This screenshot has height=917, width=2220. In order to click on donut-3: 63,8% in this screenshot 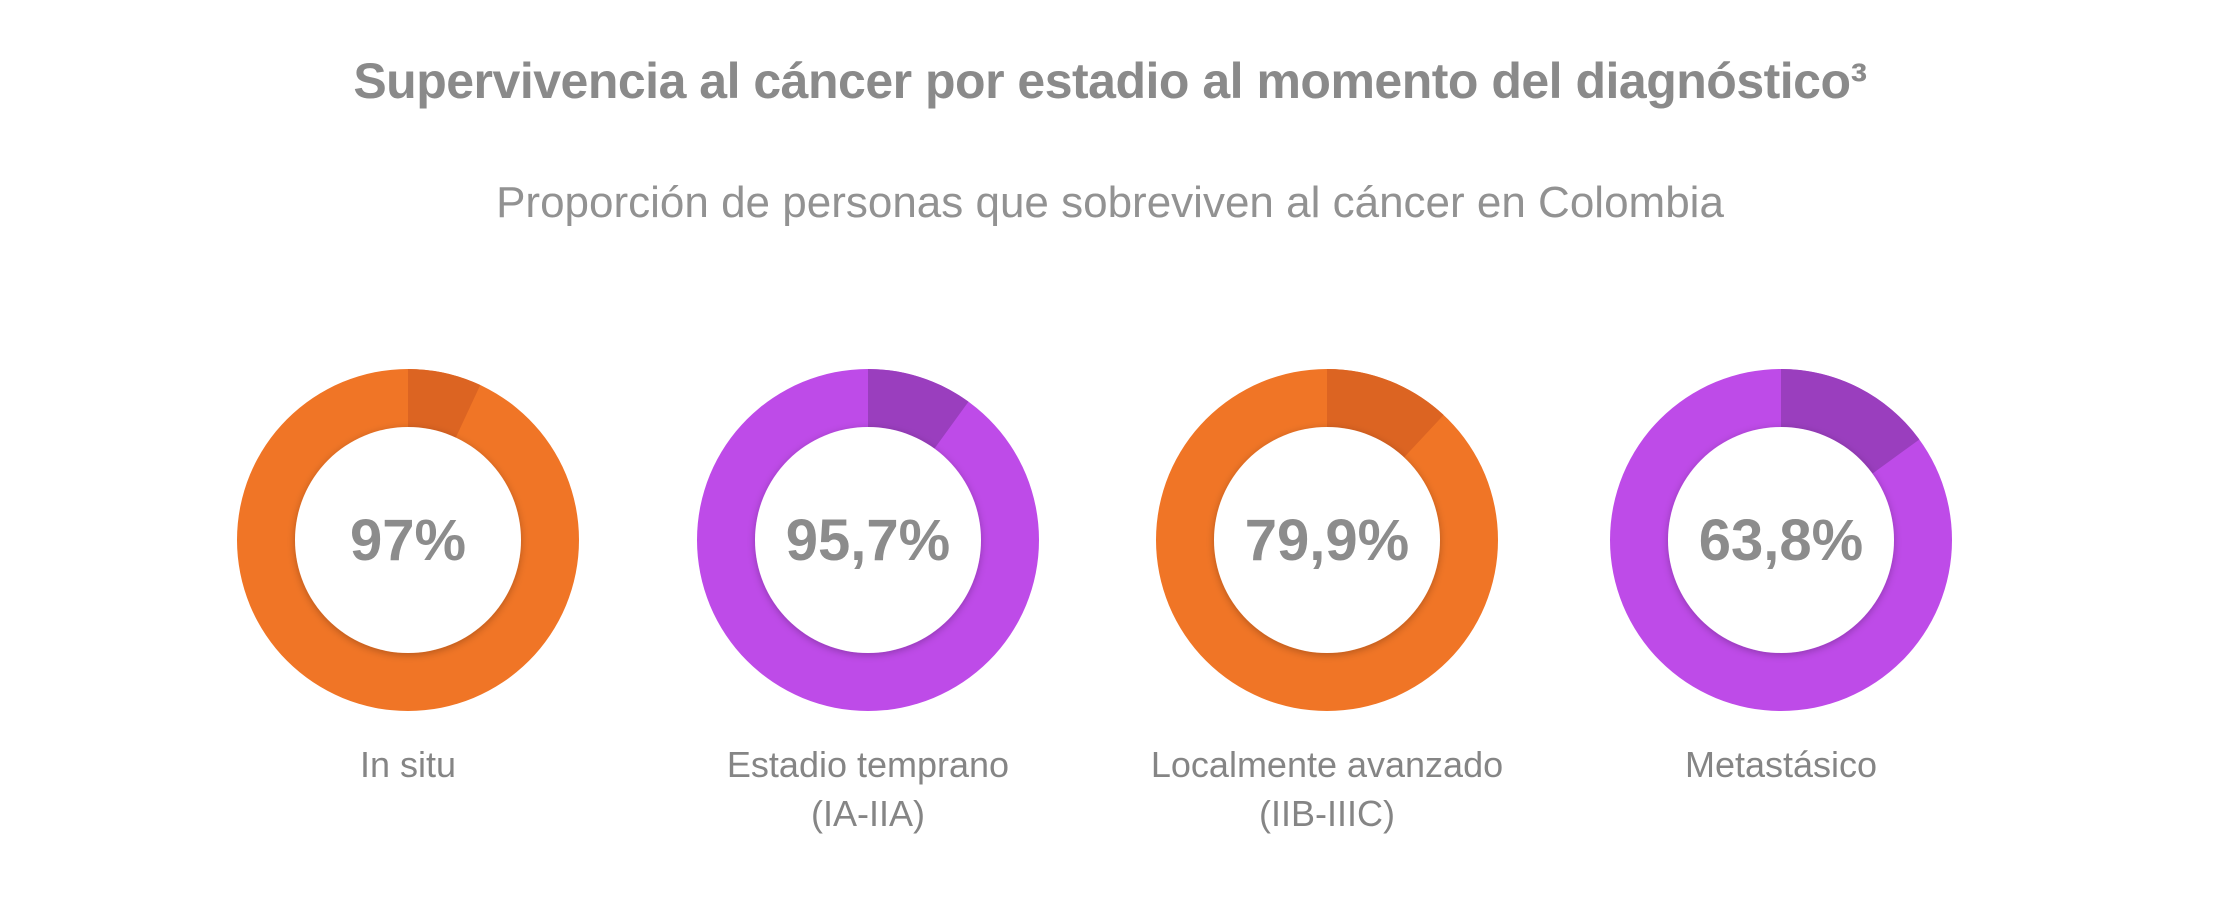, I will do `click(1781, 540)`.